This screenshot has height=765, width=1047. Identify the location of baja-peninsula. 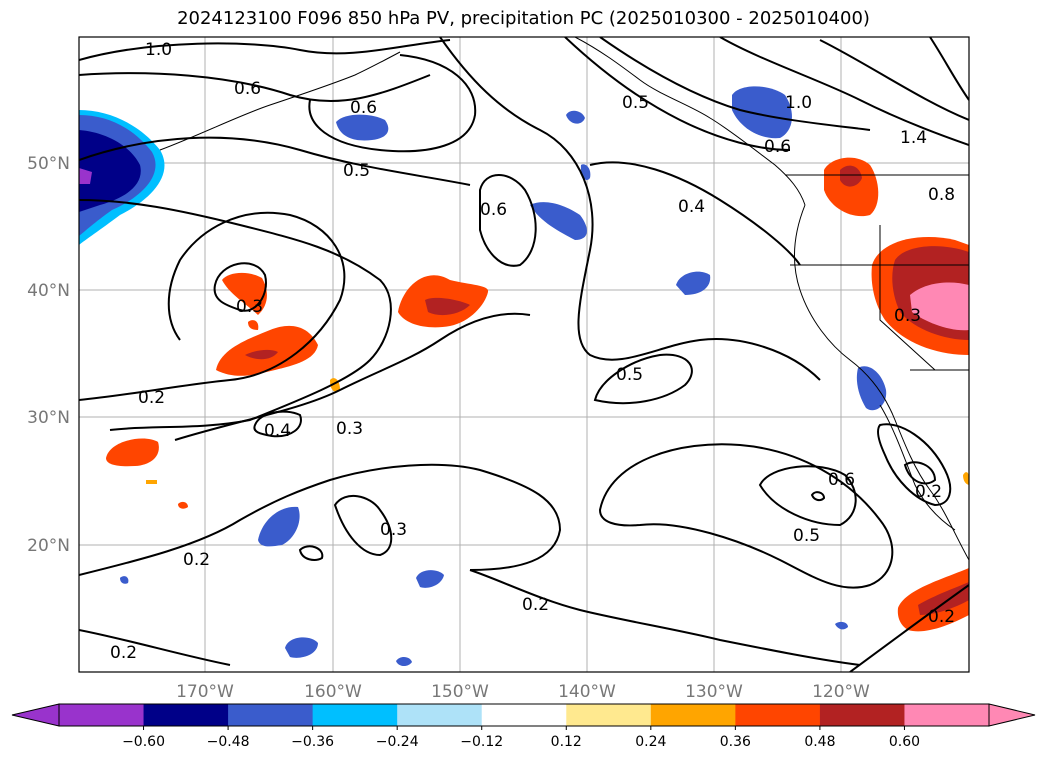
(917, 467).